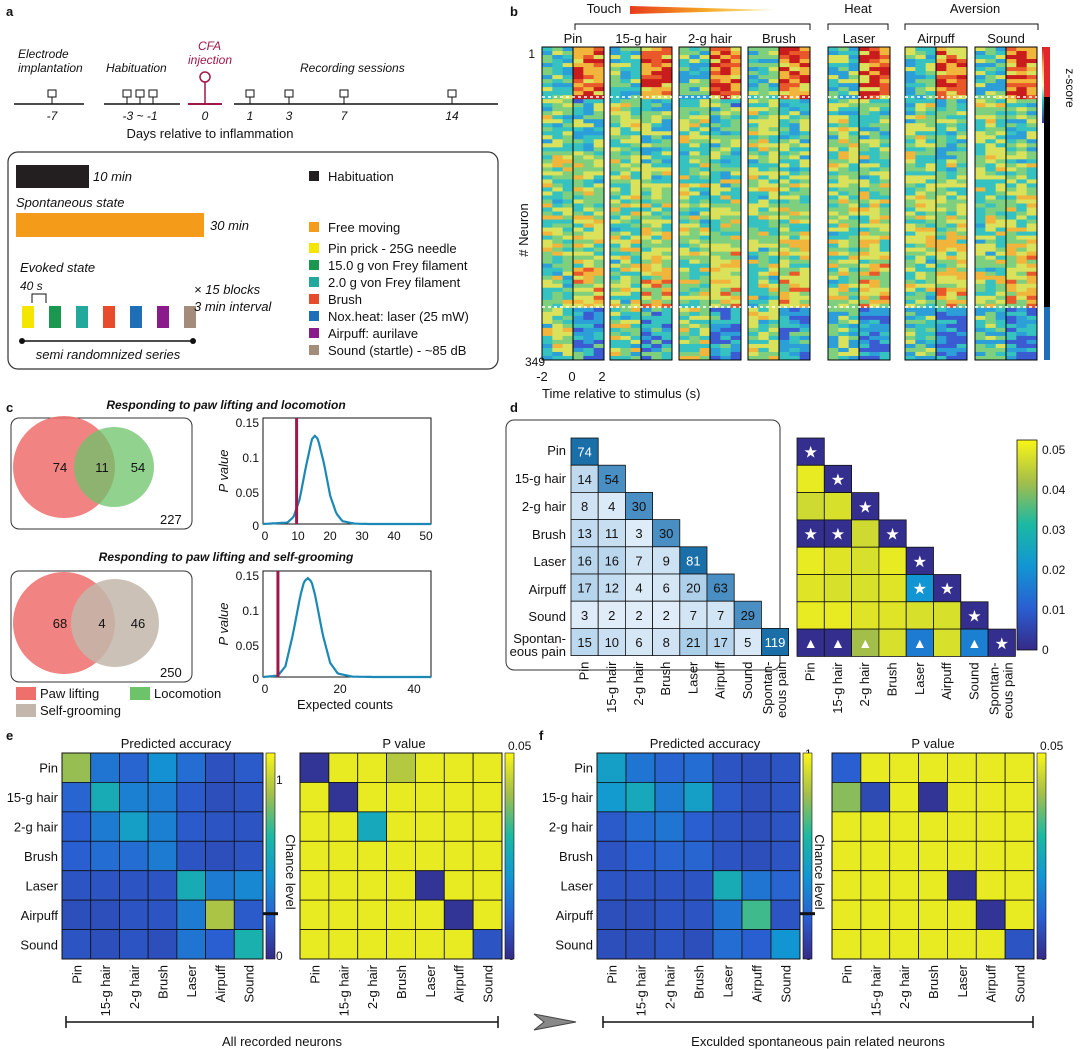 Image resolution: width=1080 pixels, height=1049 pixels. Describe the element at coordinates (865, 560) in the screenshot. I see `pvalue-cell` at that location.